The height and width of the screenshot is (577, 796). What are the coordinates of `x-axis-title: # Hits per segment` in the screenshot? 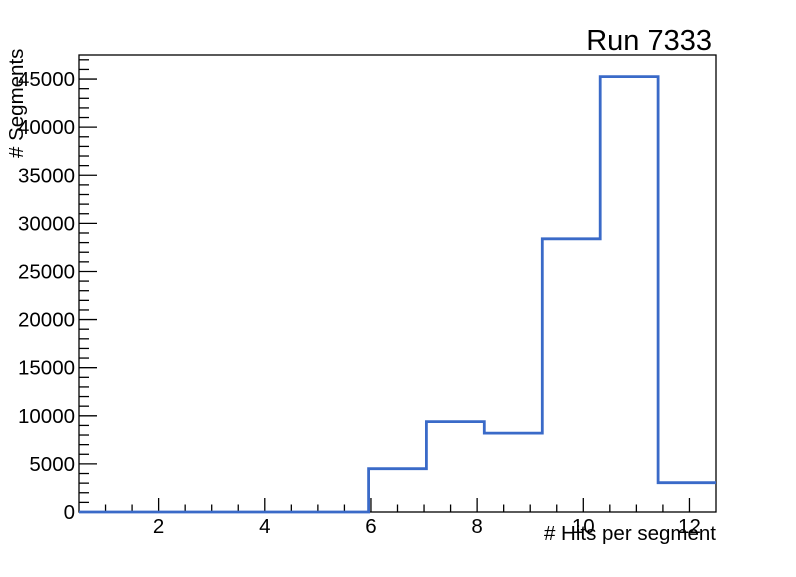 It's located at (630, 533).